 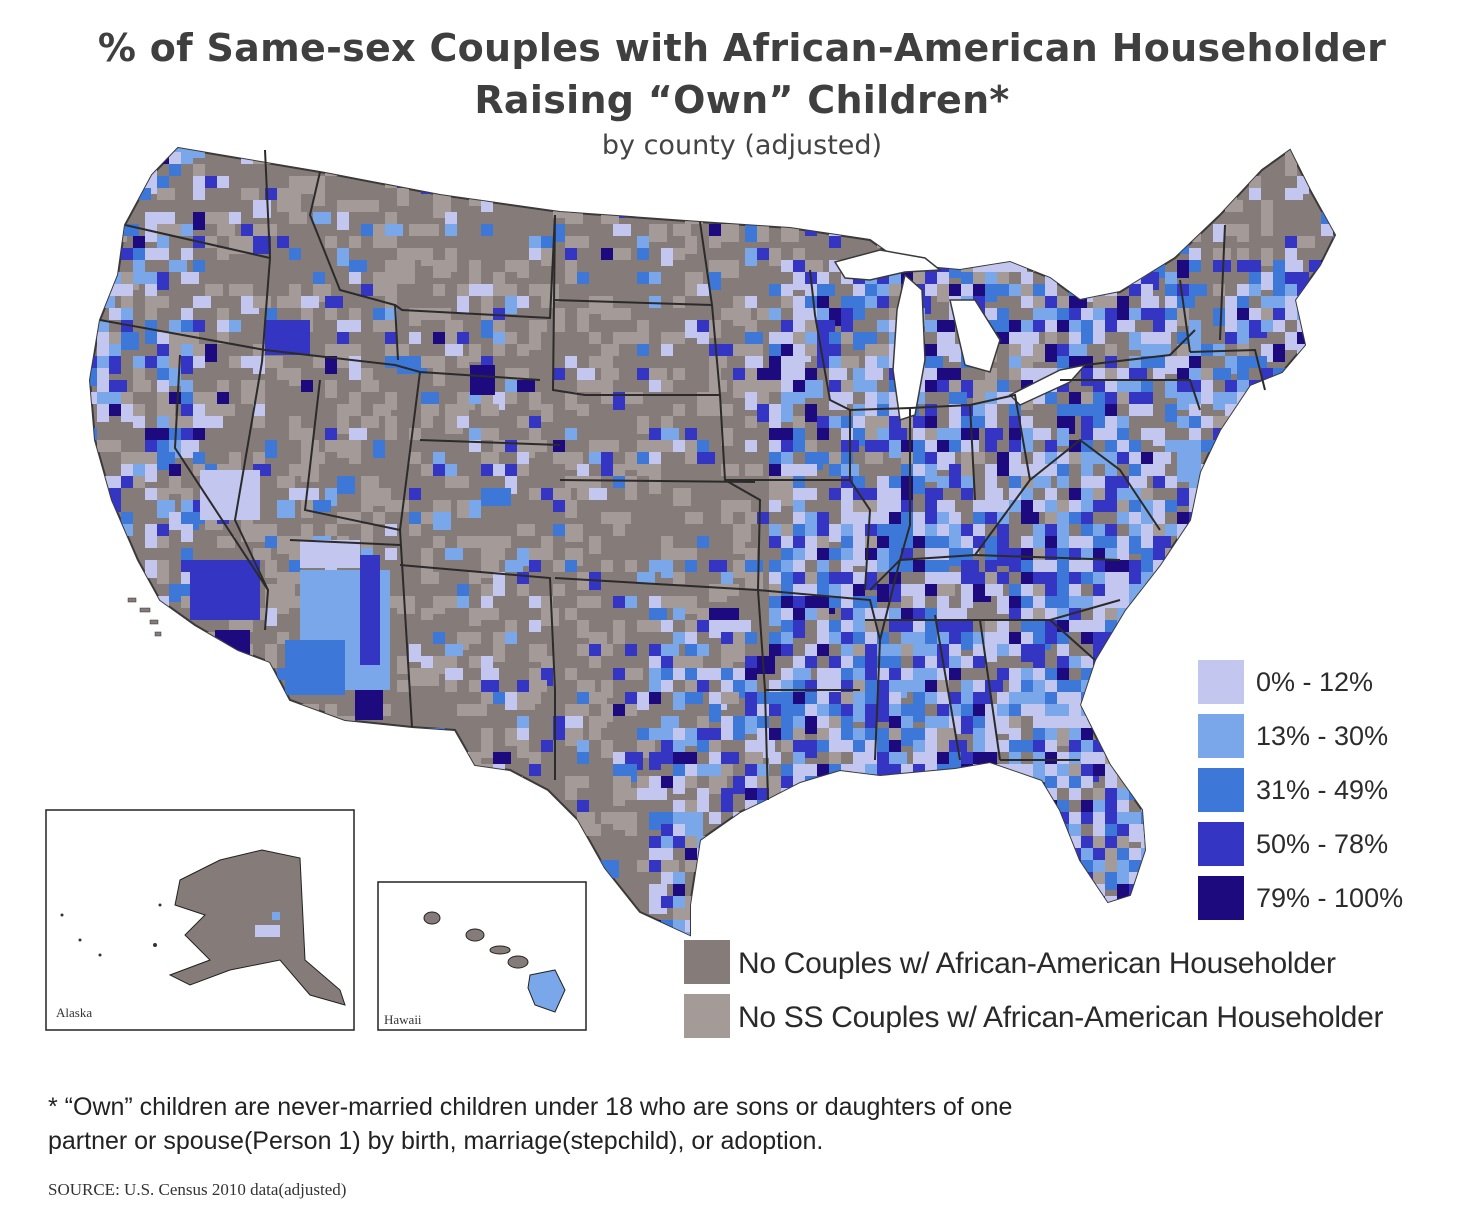 I want to click on legend-label-13-30: 13% - 30%, so click(x=1322, y=736).